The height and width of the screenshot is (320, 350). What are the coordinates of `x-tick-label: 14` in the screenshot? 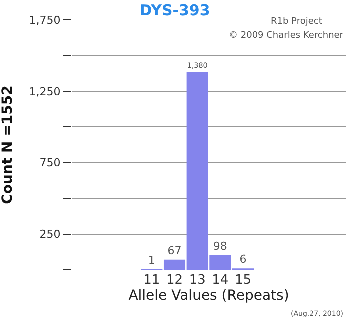 It's located at (220, 280).